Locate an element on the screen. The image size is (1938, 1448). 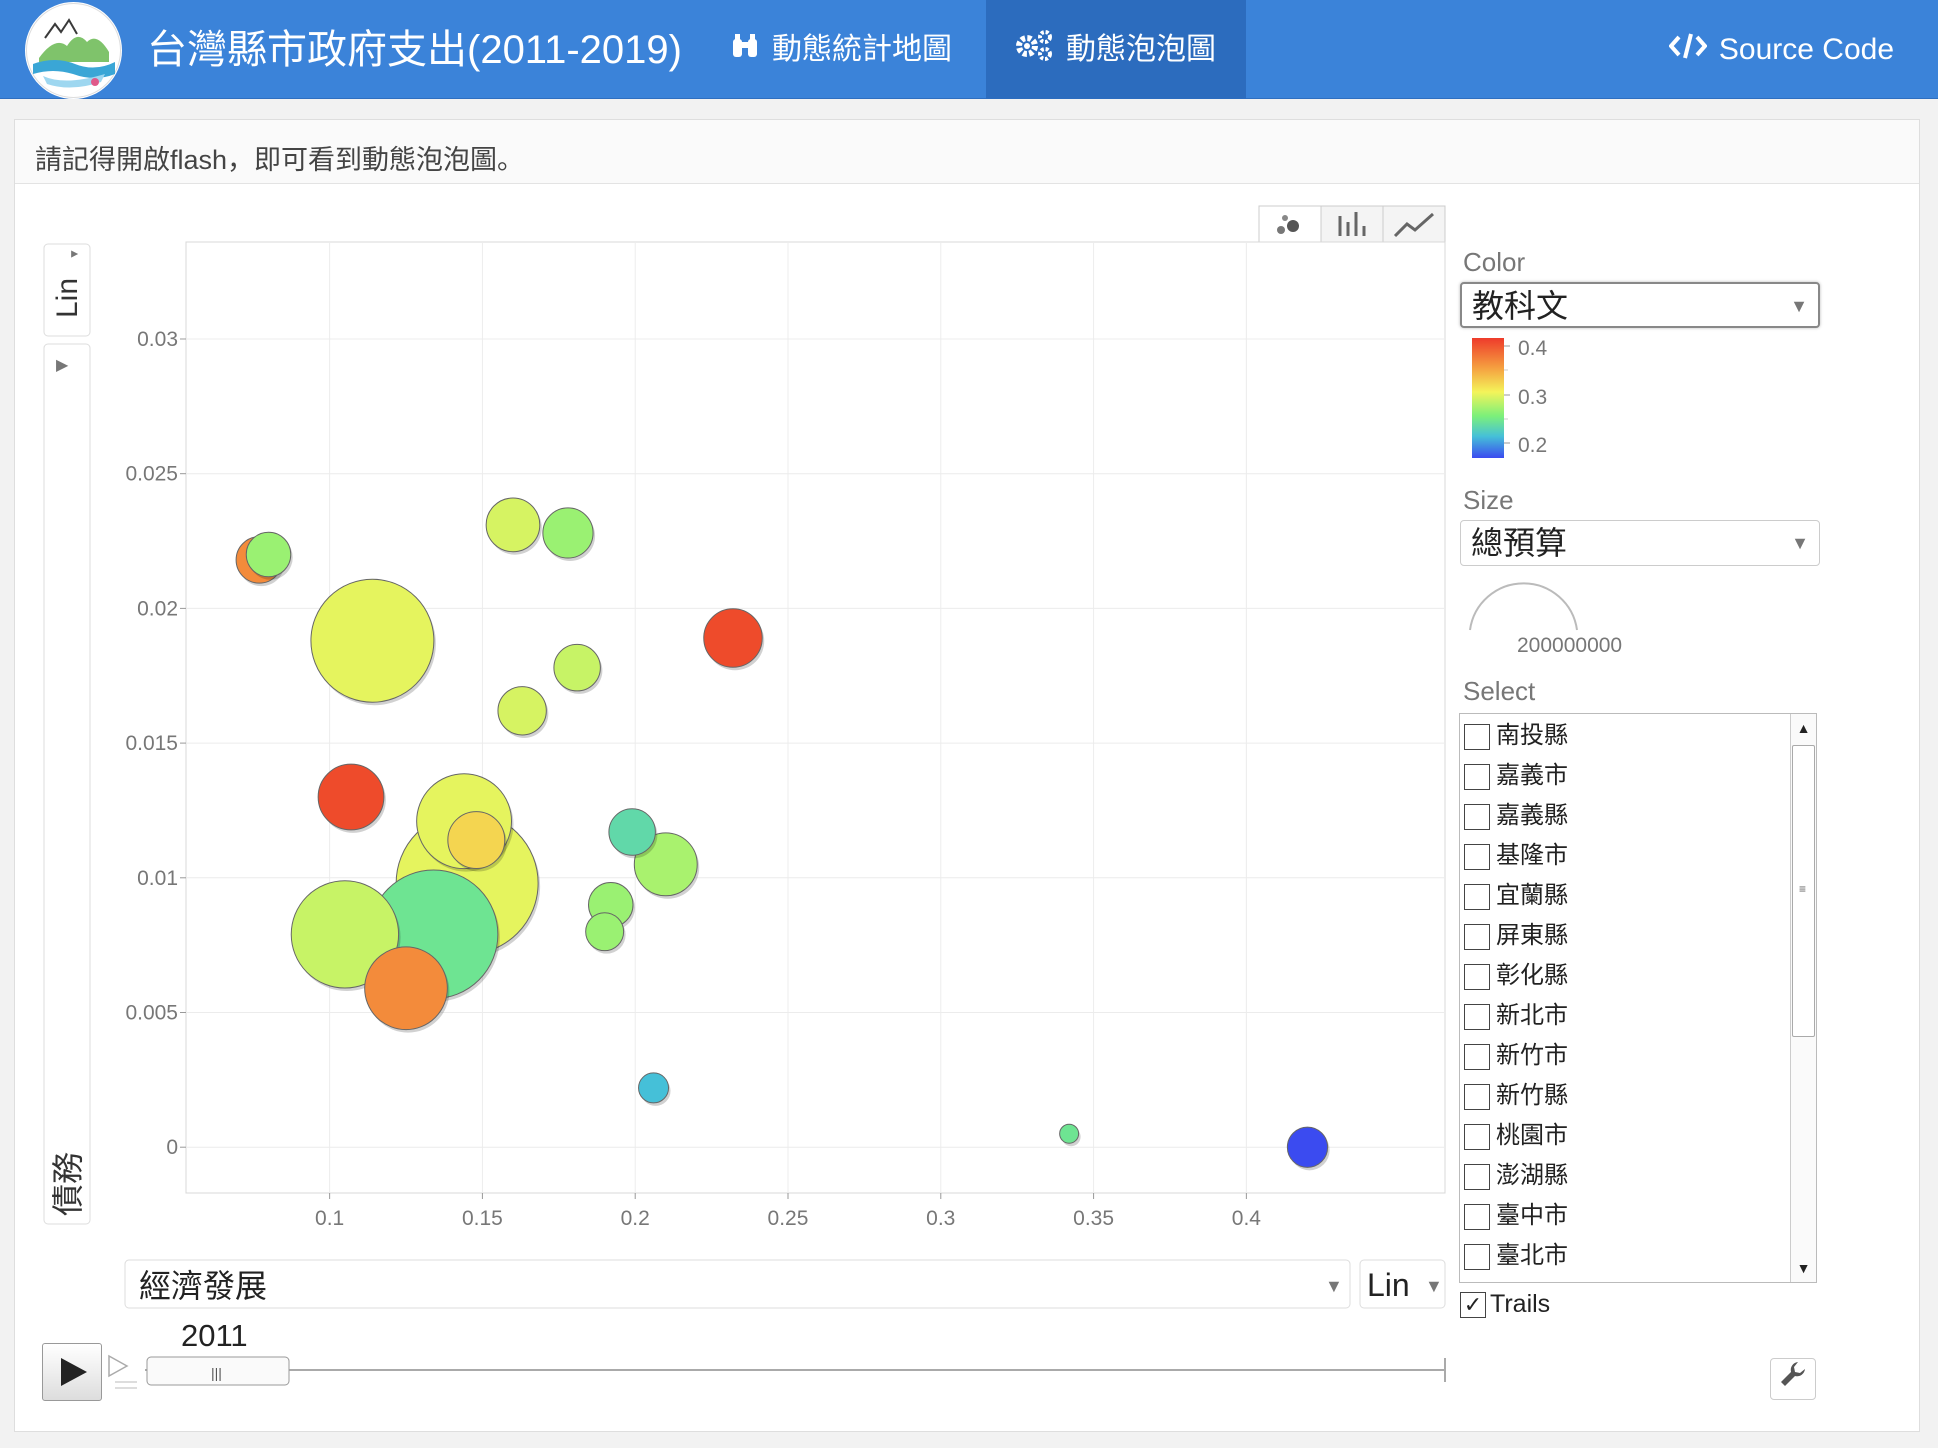
select-item: 新北市 is located at coordinates (1516, 1016).